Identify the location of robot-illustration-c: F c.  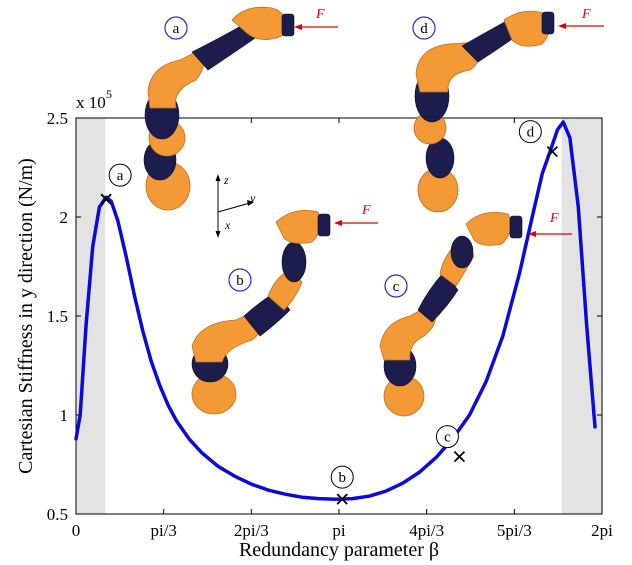
(475, 314).